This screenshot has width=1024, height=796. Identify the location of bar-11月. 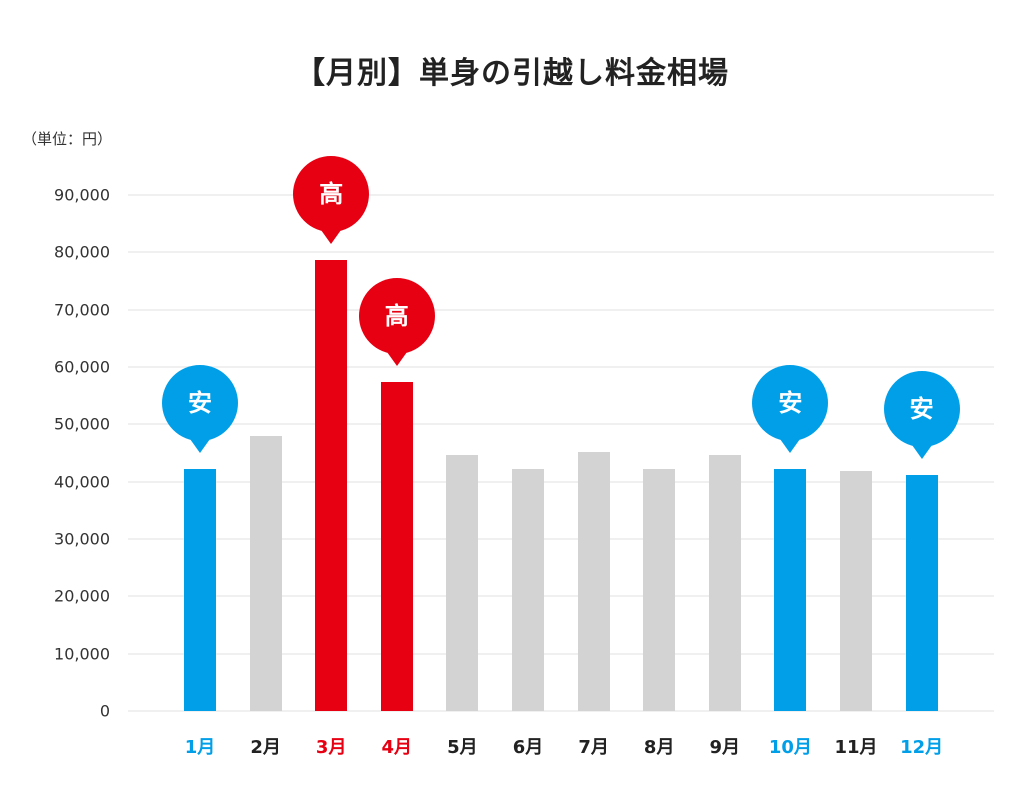
(856, 590).